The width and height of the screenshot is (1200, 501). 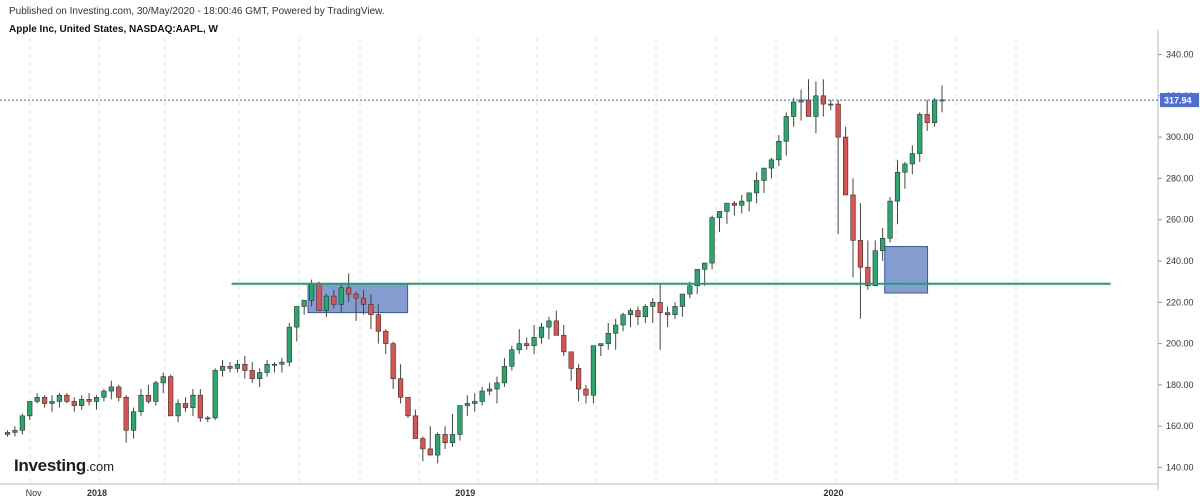 I want to click on y-tick-label: 140.00, so click(x=1180, y=467).